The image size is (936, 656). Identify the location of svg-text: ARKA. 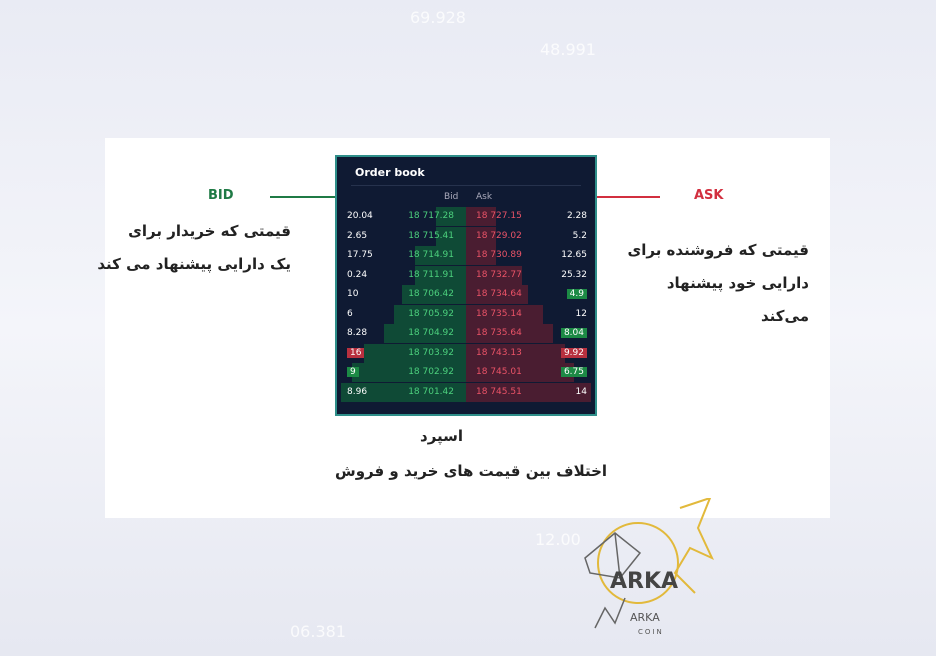
(645, 617).